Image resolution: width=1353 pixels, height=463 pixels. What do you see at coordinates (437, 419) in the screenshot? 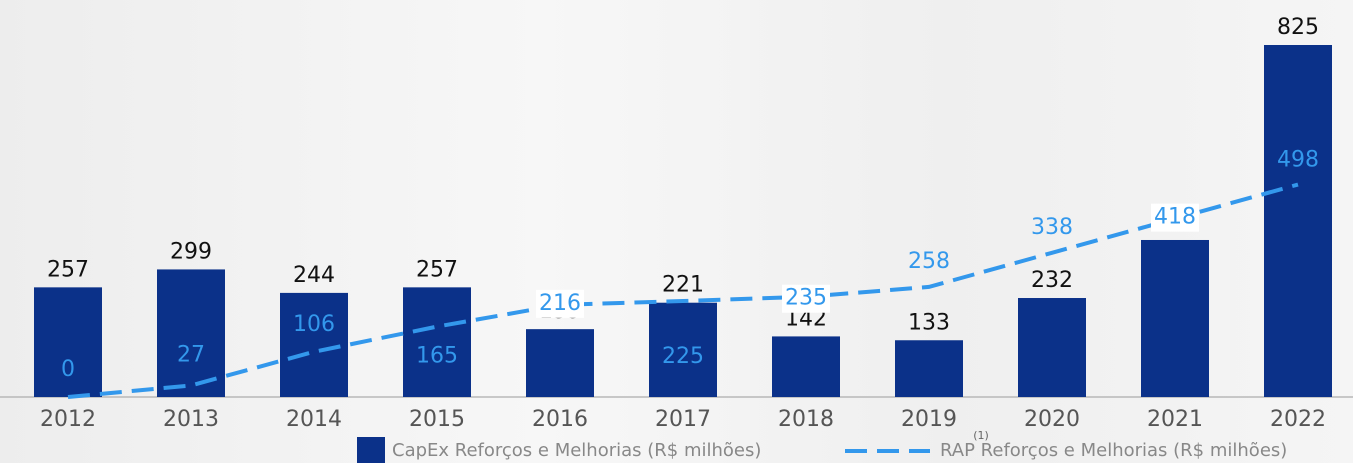
I see `x-tick-label: 2015` at bounding box center [437, 419].